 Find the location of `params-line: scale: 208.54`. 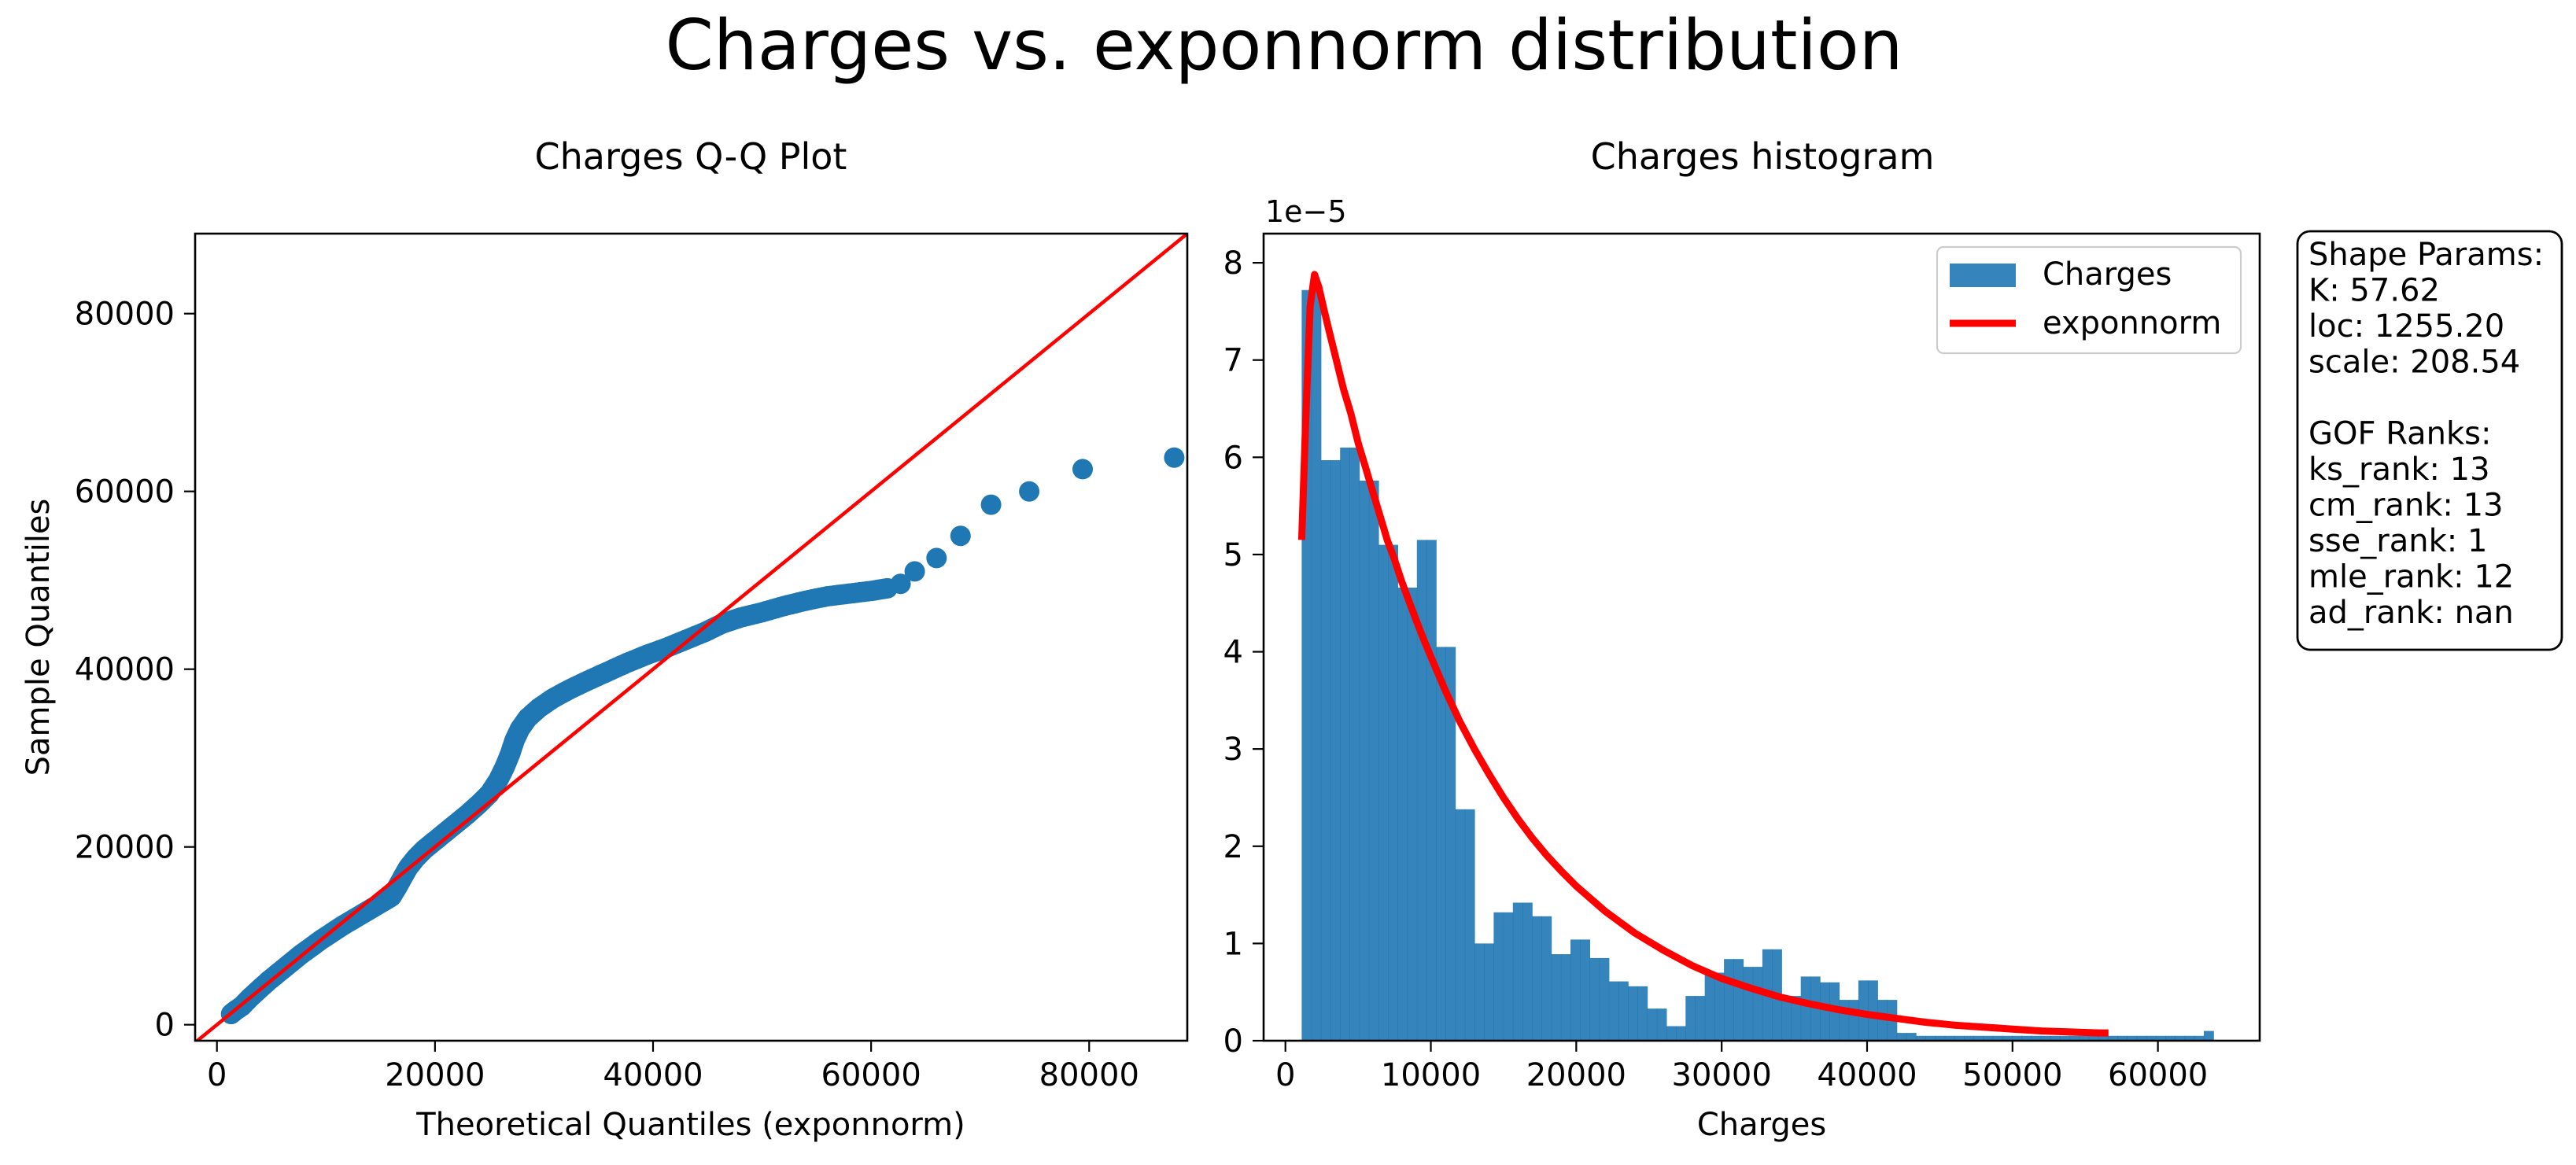

params-line: scale: 208.54 is located at coordinates (2414, 363).